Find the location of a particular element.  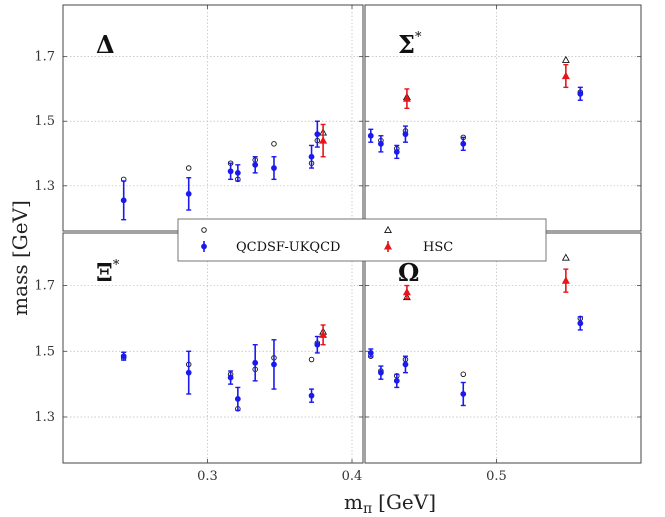

panel-label-delta: Δ is located at coordinates (105, 44).